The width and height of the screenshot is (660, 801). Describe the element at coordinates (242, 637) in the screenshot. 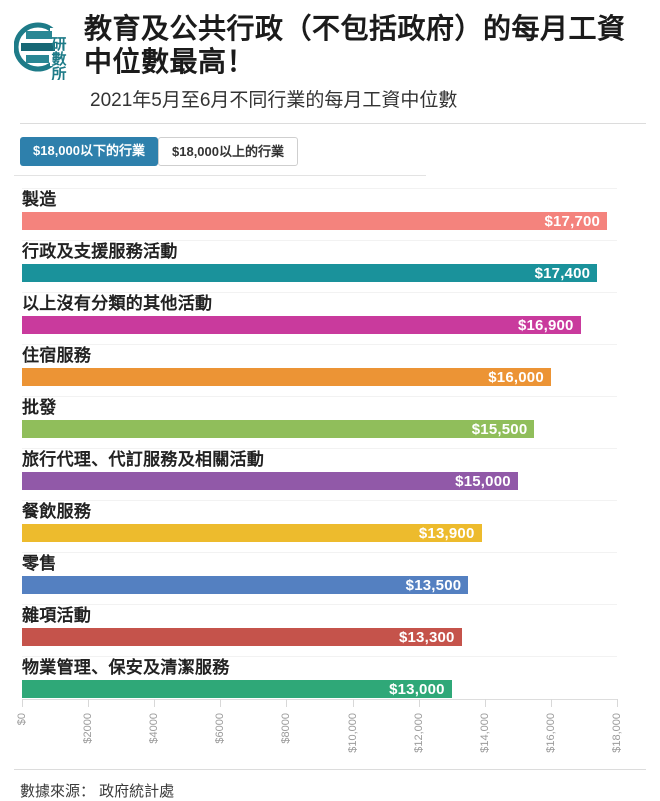

I see `bar: $13,300` at that location.